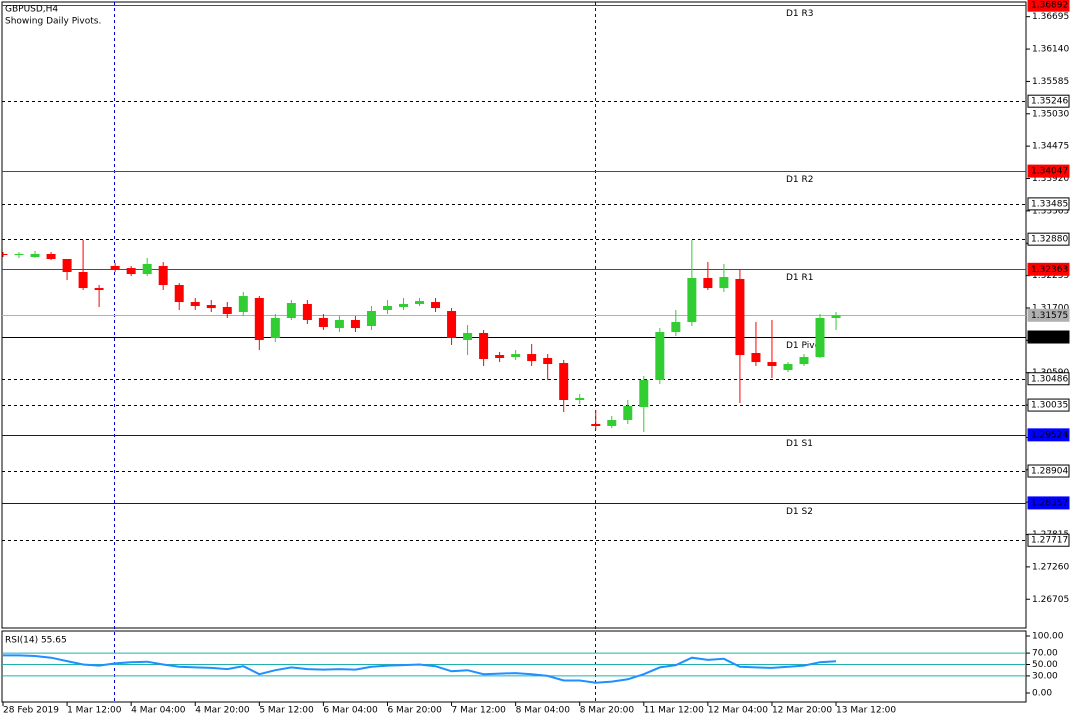 The image size is (1080, 724). I want to click on chart-subtitle: Showing Daily Pivots., so click(53, 22).